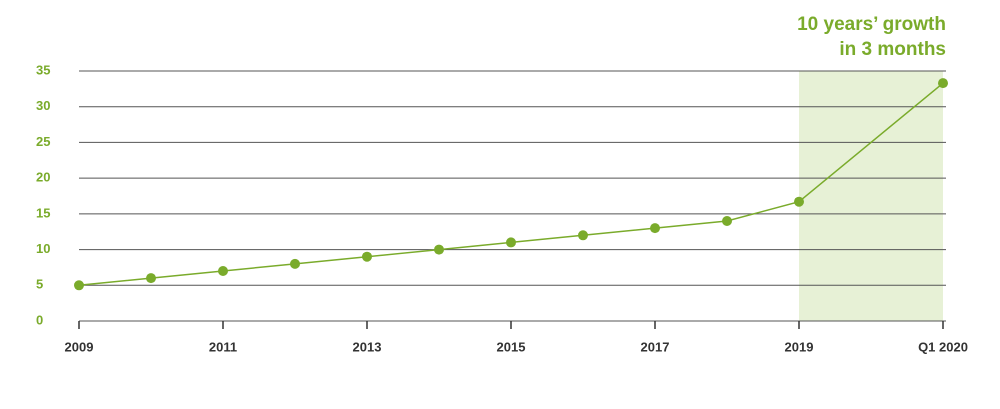  What do you see at coordinates (871, 196) in the screenshot?
I see `highlight-band` at bounding box center [871, 196].